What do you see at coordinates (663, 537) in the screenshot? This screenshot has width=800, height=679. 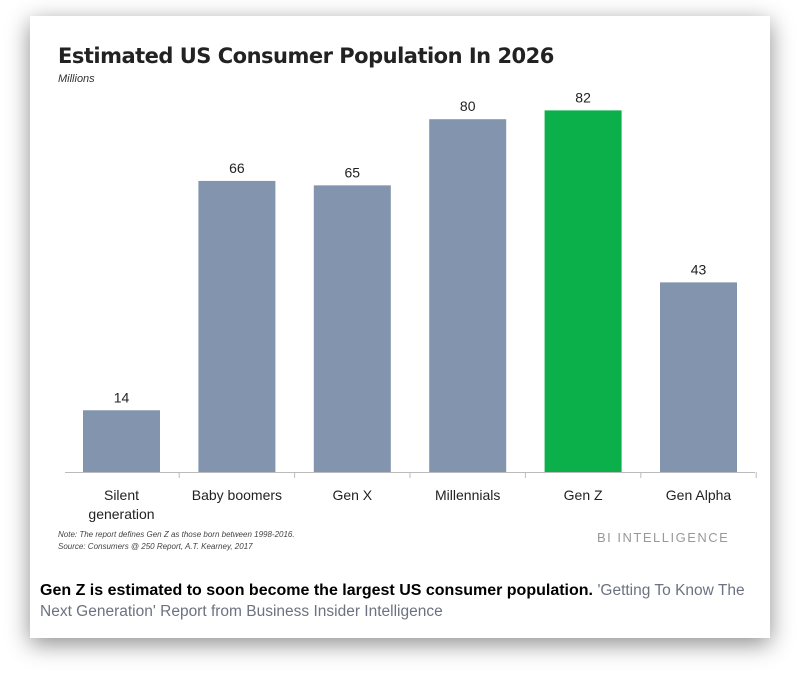 I see `brand-logo: BI INTELLIGENCE` at bounding box center [663, 537].